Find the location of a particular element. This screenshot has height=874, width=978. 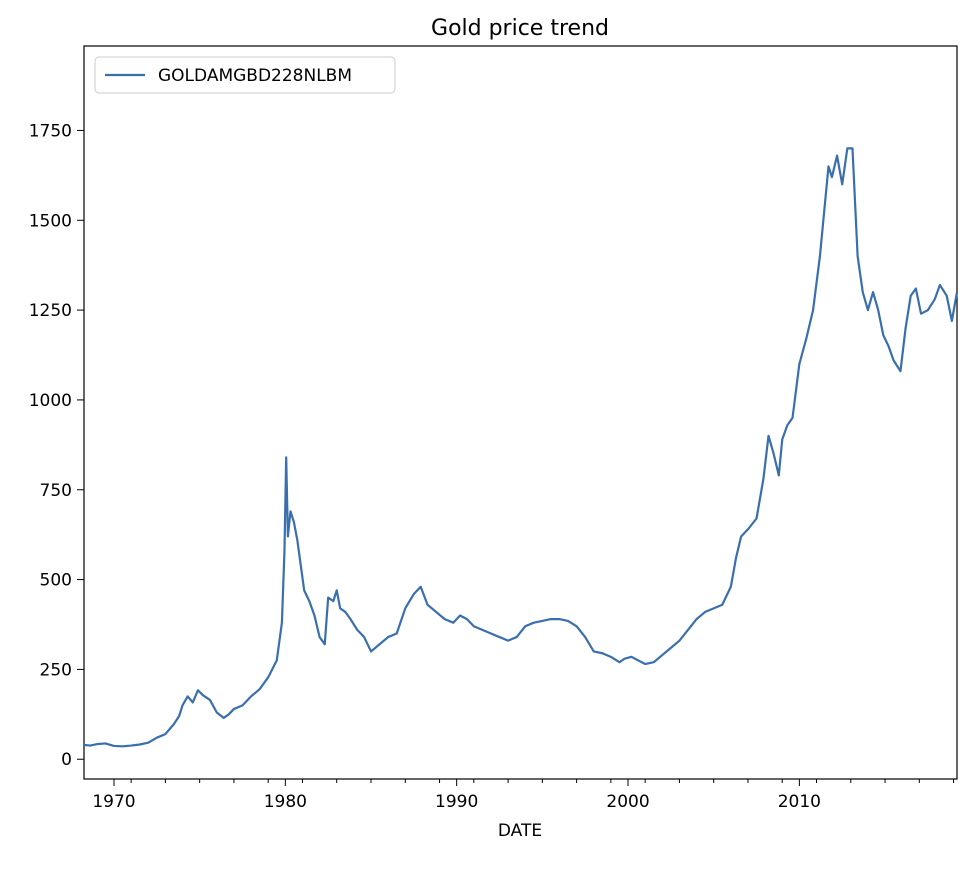

y-tick-label: 500 is located at coordinates (56, 581).